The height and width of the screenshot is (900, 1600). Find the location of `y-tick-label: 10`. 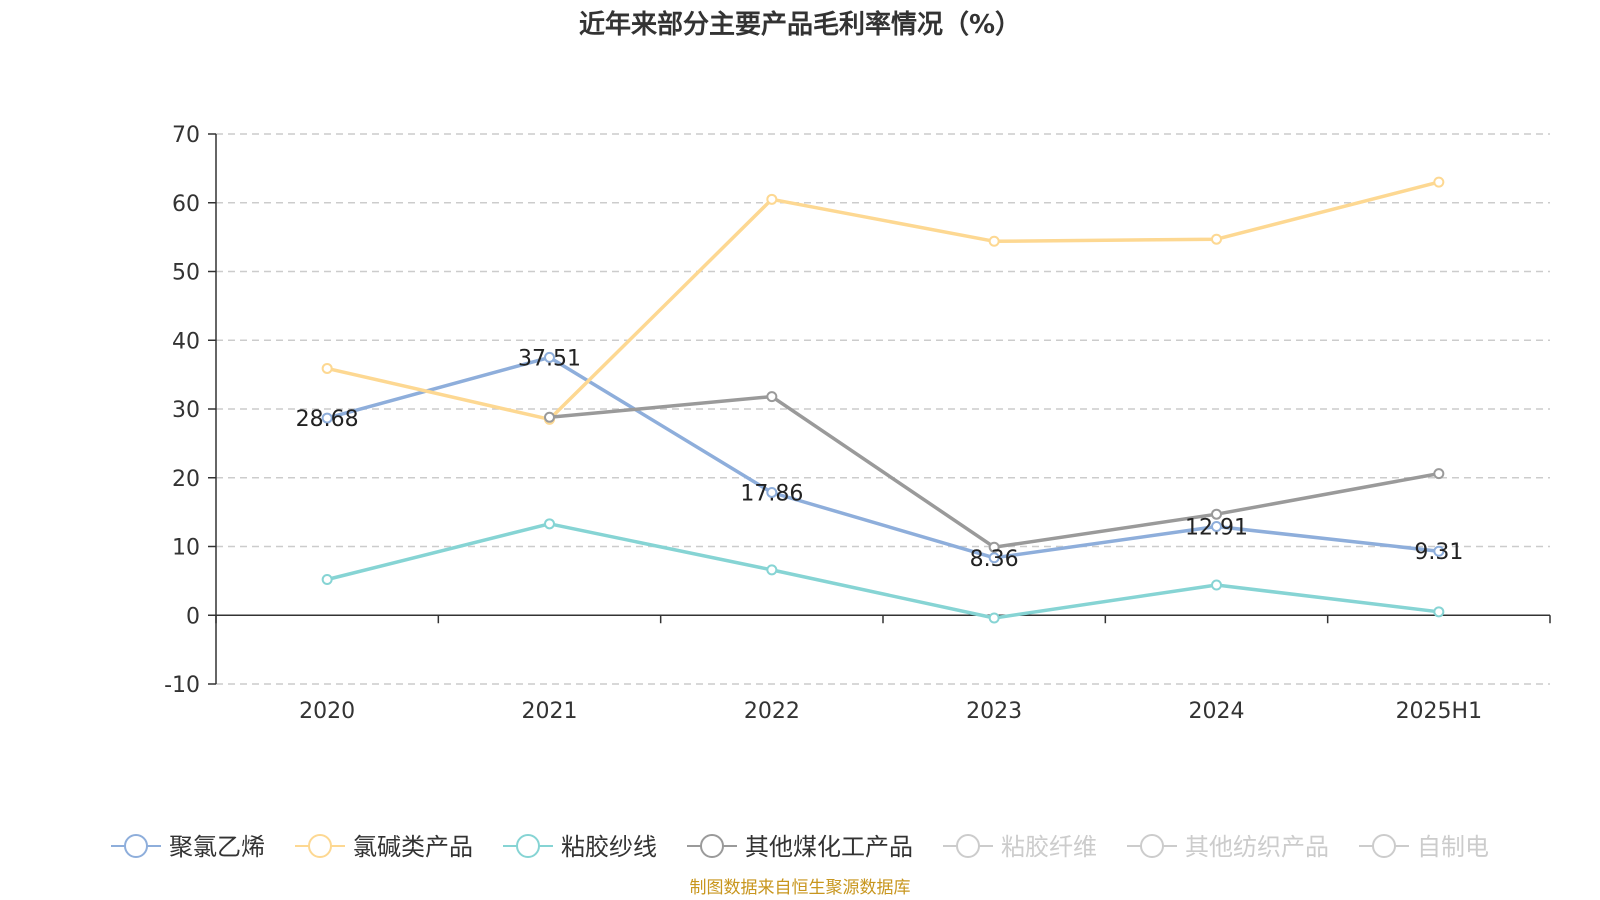

y-tick-label: 10 is located at coordinates (186, 548).